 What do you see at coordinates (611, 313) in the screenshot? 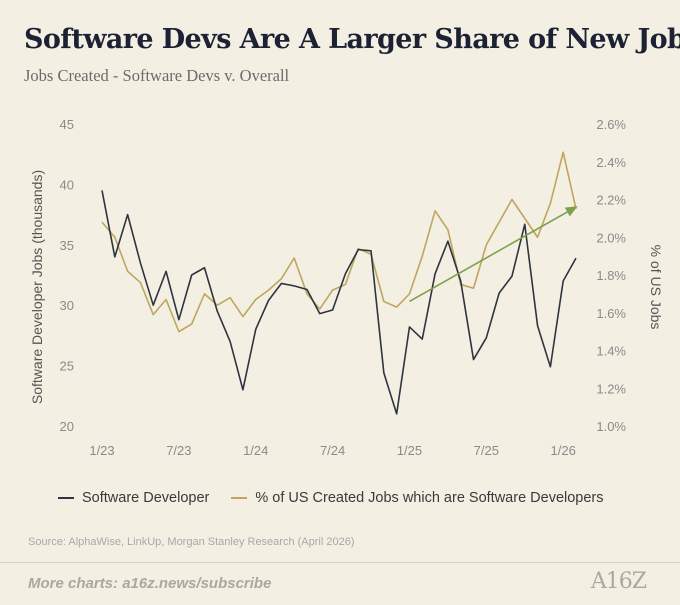
I see `y2-tick-label: 1.6%` at bounding box center [611, 313].